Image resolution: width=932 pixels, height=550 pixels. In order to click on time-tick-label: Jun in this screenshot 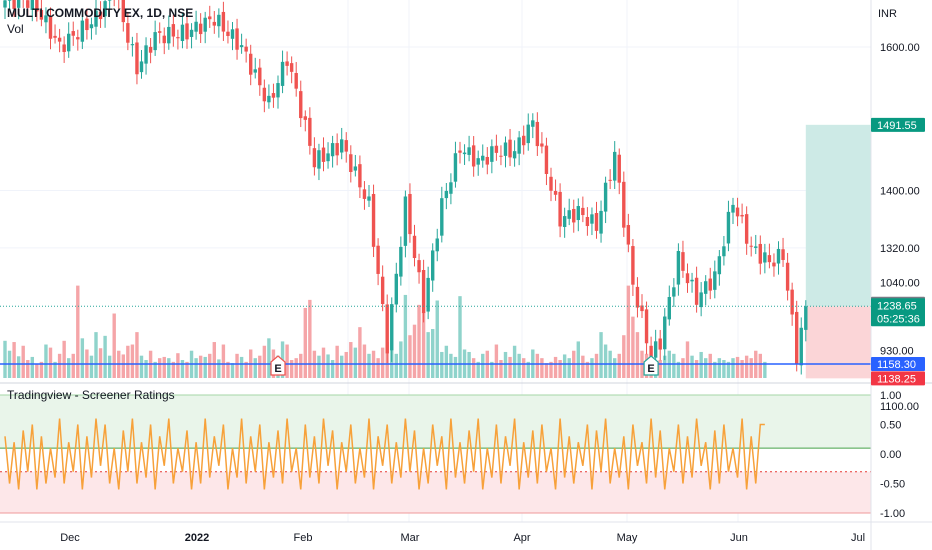, I will do `click(739, 538)`.